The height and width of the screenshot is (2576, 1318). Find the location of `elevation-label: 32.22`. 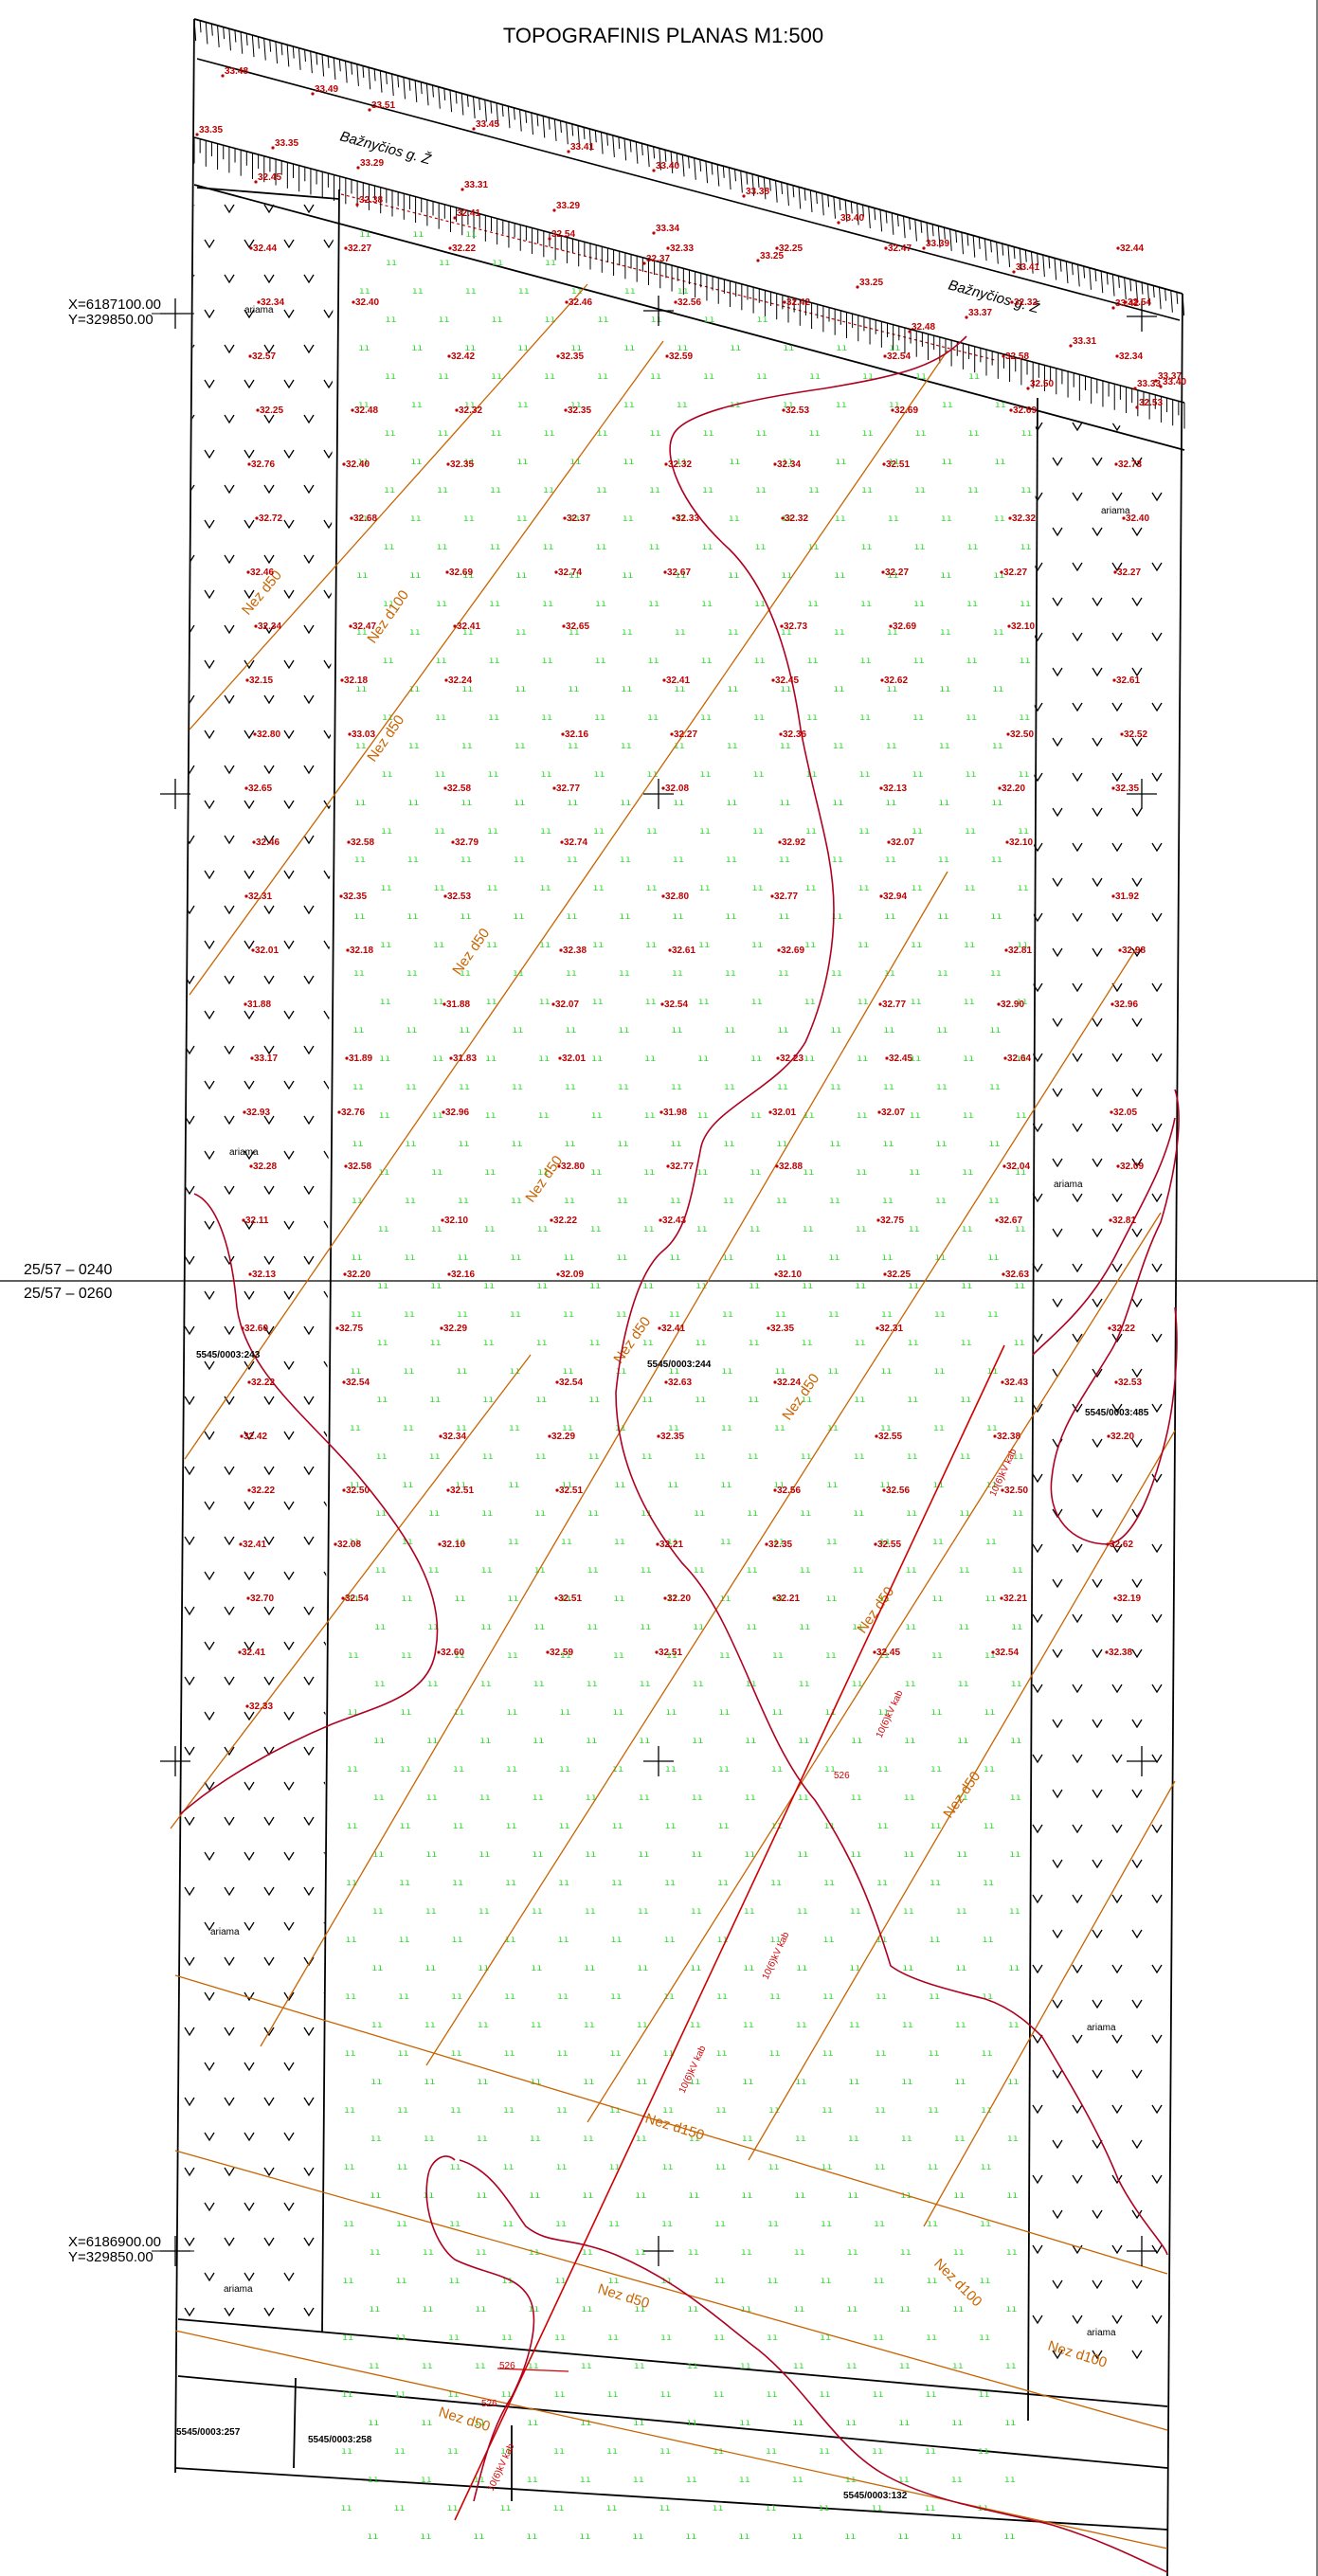

elevation-label: 32.22 is located at coordinates (263, 1383).